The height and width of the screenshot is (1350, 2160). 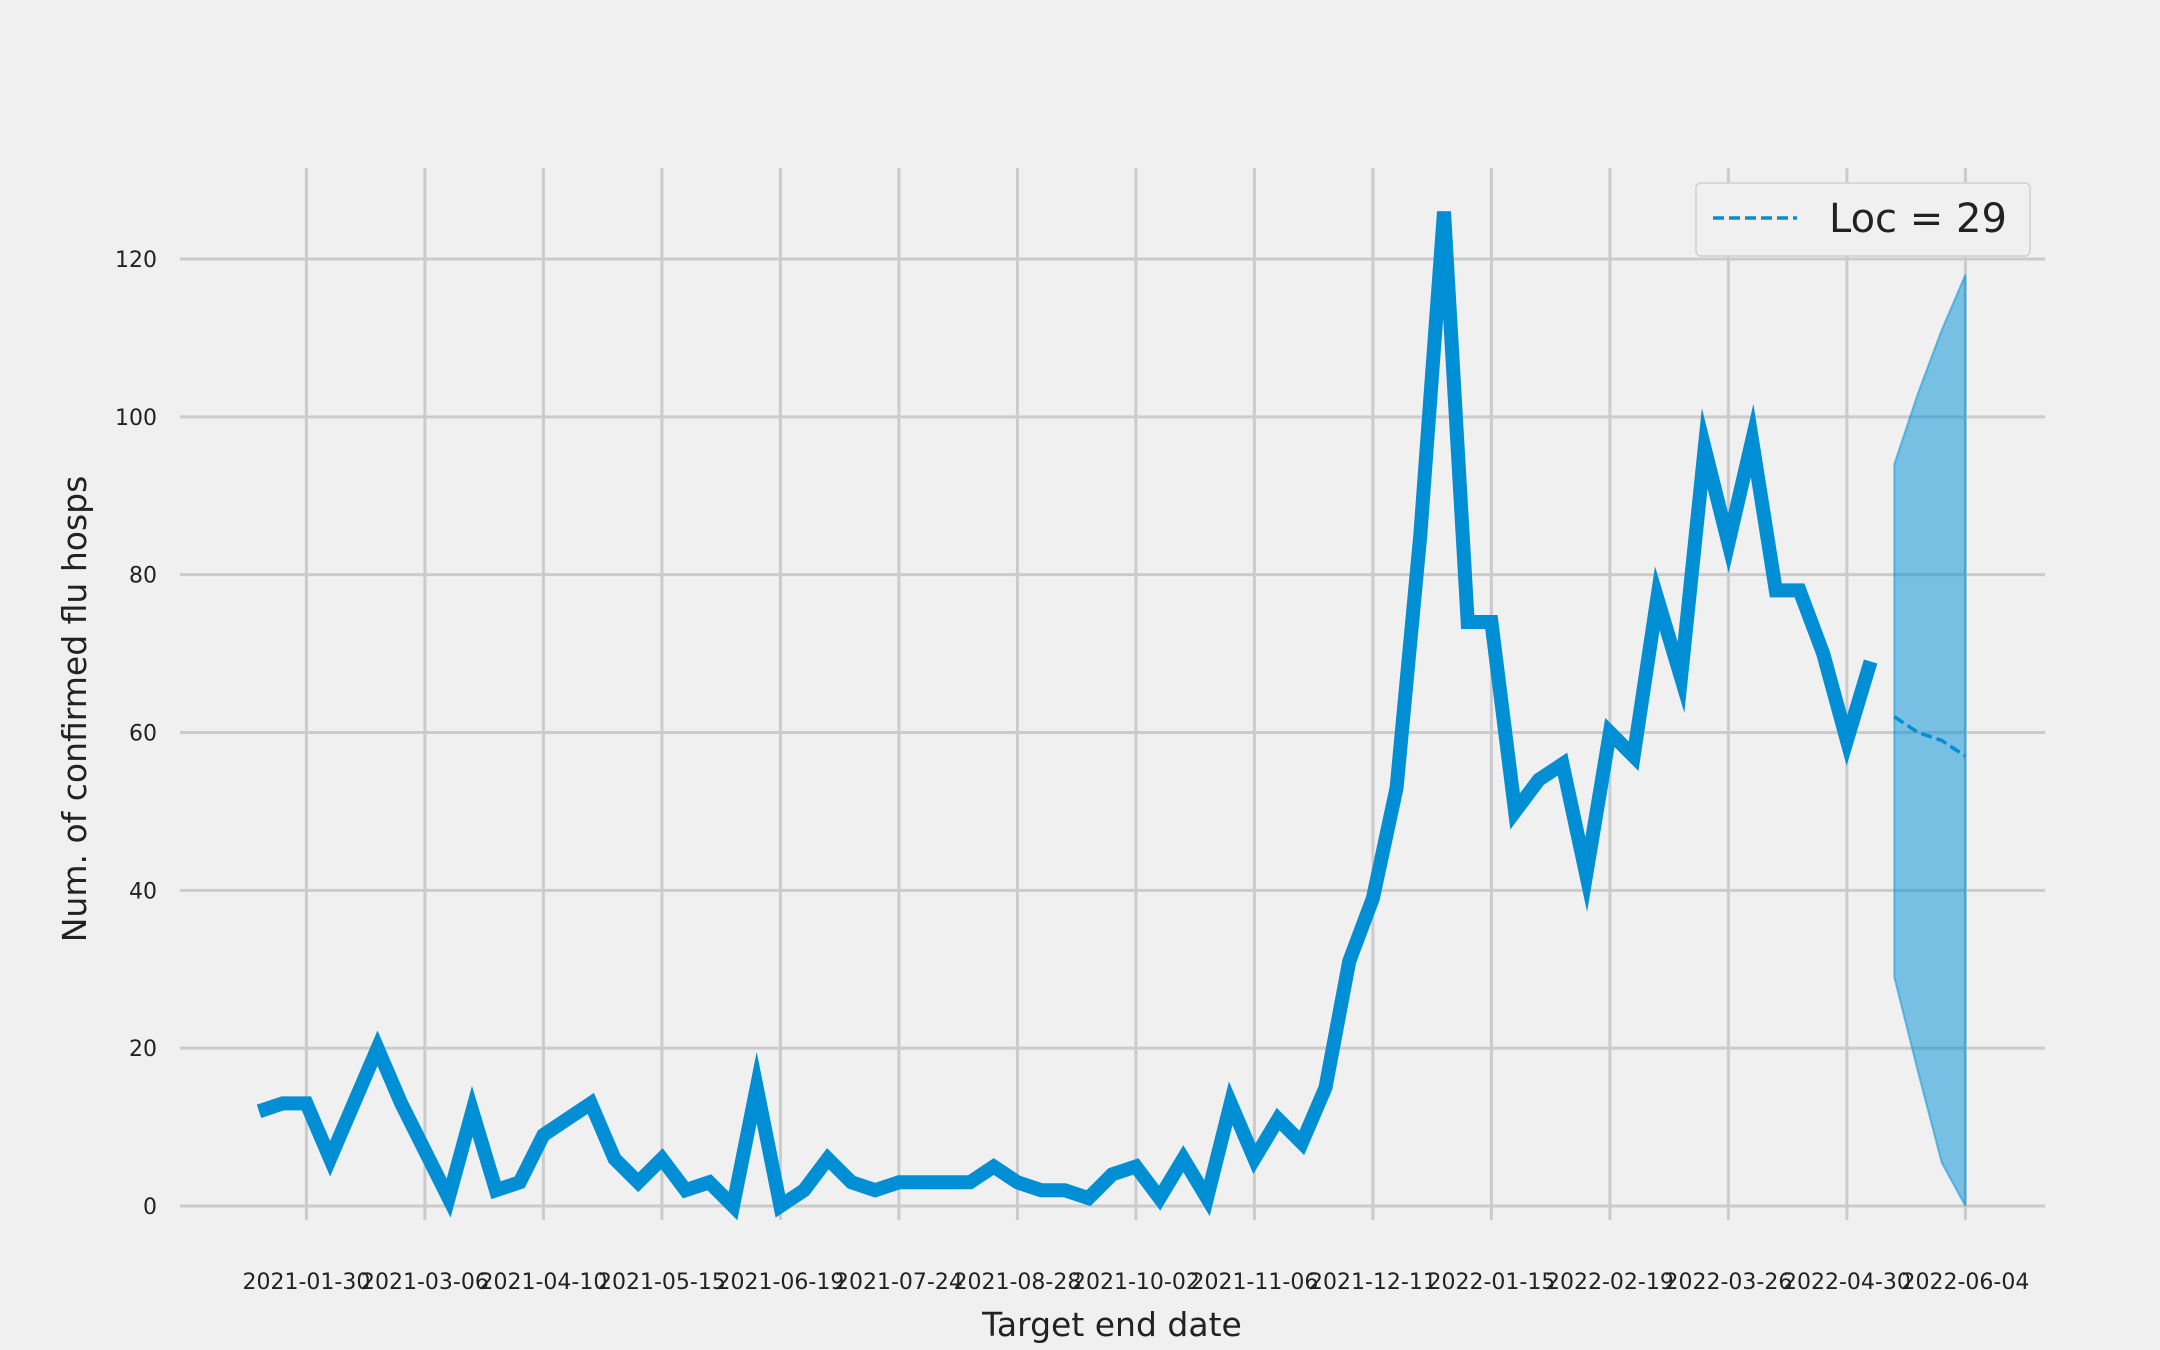 I want to click on forecast-band-layer, so click(x=1930, y=740).